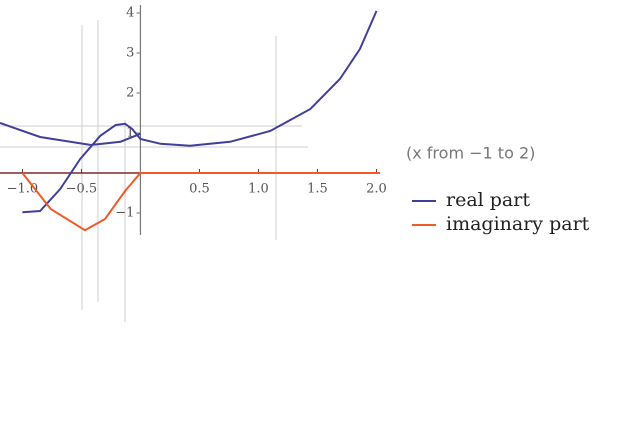 The width and height of the screenshot is (640, 423). Describe the element at coordinates (130, 13) in the screenshot. I see `y-tick-label: 4` at that location.